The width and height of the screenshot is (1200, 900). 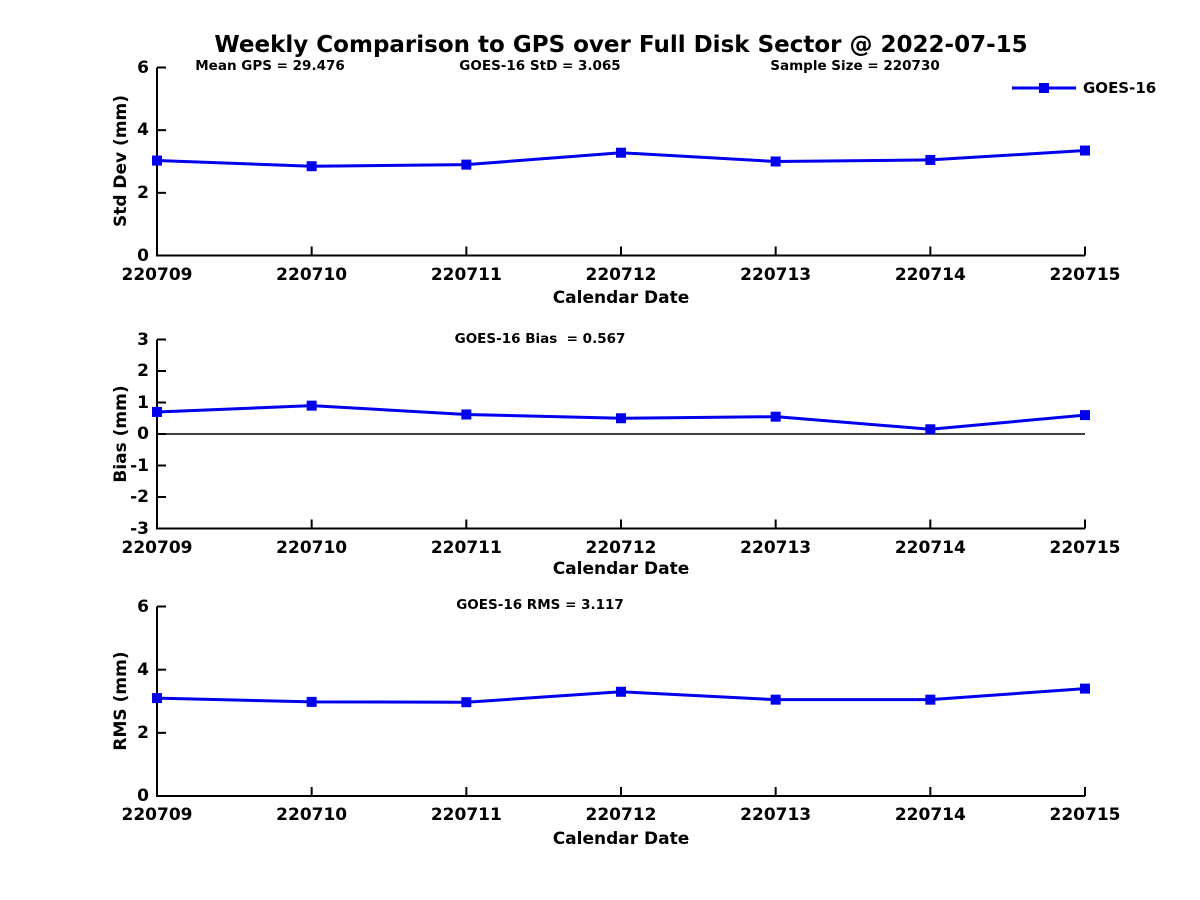 I want to click on legend-series-label: GOES-16, so click(x=1120, y=88).